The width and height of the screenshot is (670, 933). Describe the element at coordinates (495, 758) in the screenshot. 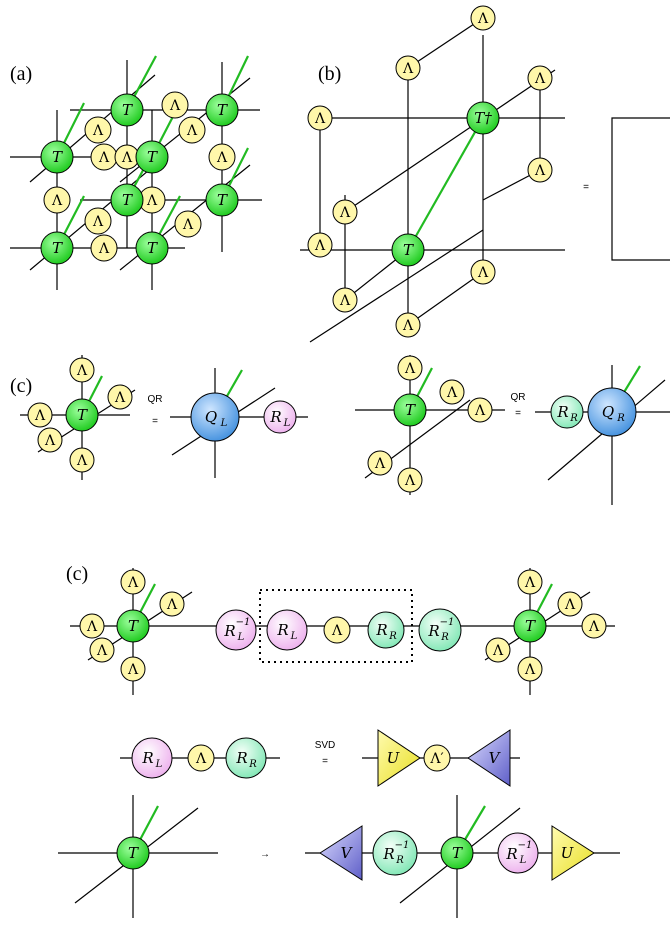

I see `svg-text: V` at that location.